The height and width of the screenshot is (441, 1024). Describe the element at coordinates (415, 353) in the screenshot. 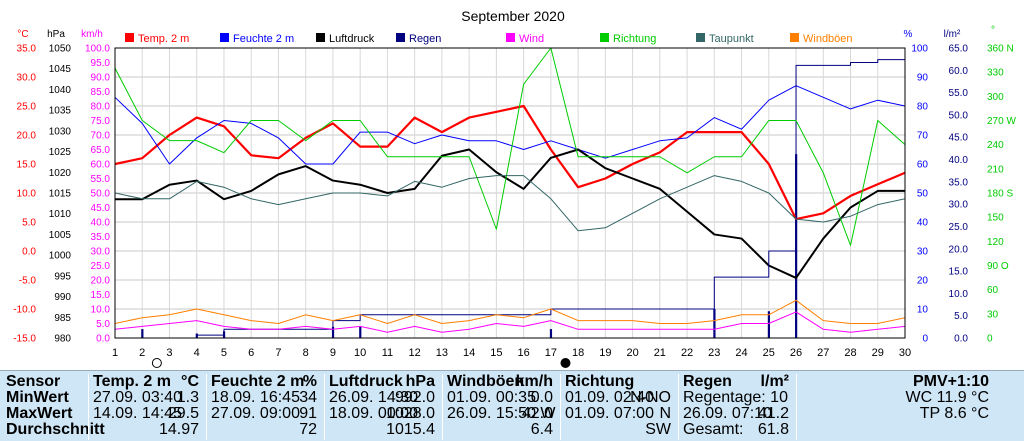

I see `x-tick-label: 12` at that location.